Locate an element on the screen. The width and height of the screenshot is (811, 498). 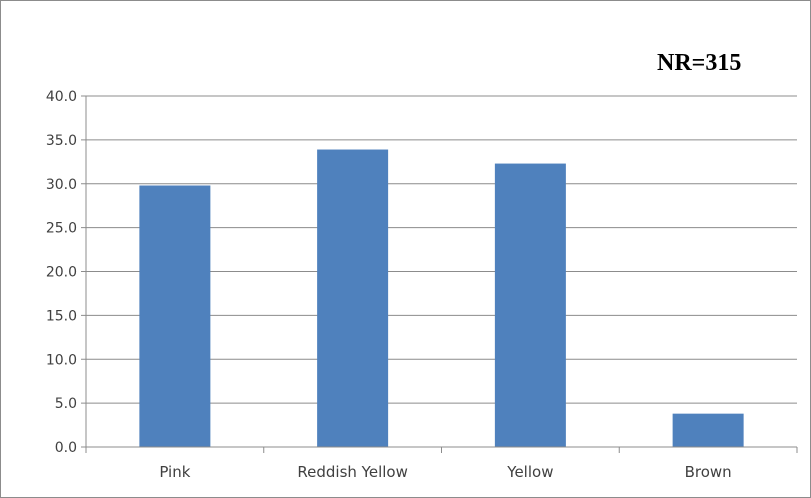
x-tick-label: Brown is located at coordinates (708, 472).